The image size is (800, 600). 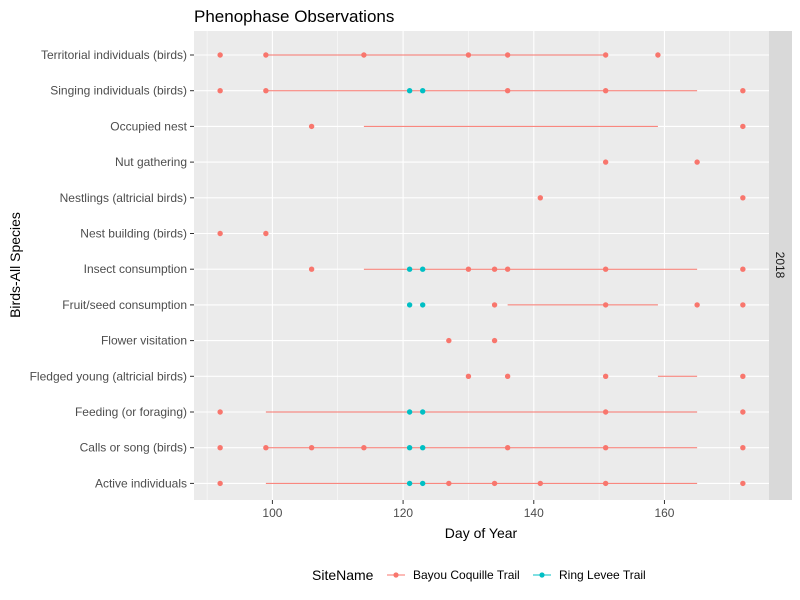 I want to click on y-tick-label: Nest building (birds), so click(x=133, y=234).